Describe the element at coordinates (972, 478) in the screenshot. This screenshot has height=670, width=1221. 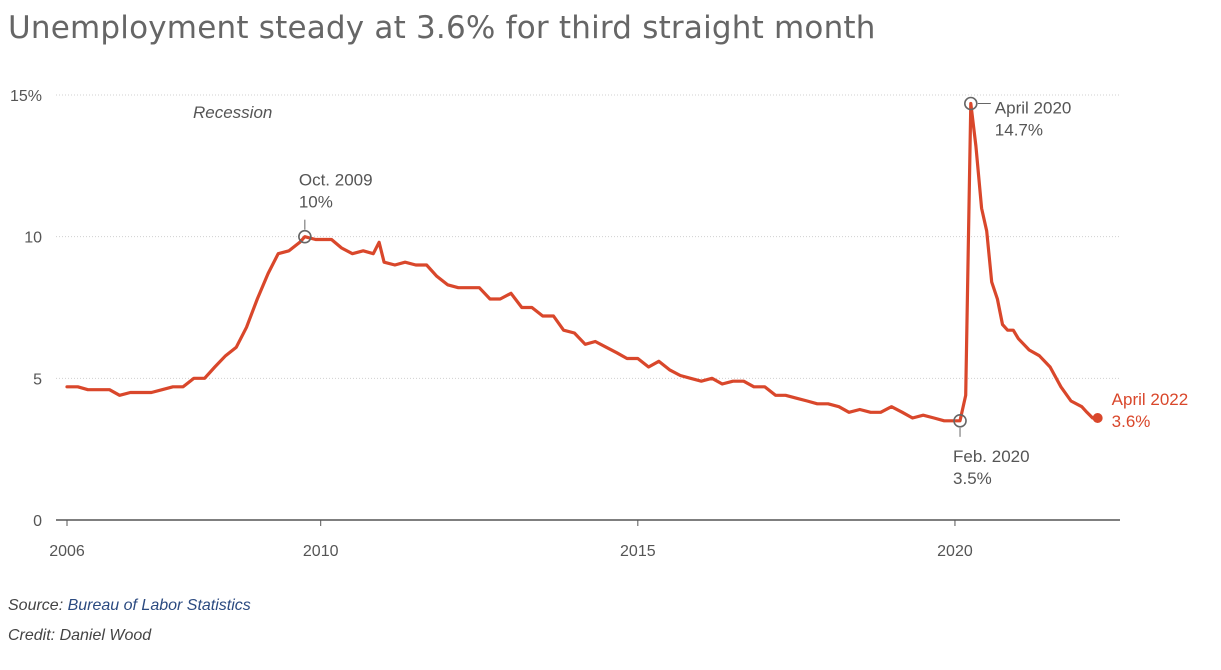
I see `annotation-value-feb-2020: 3.5%` at that location.